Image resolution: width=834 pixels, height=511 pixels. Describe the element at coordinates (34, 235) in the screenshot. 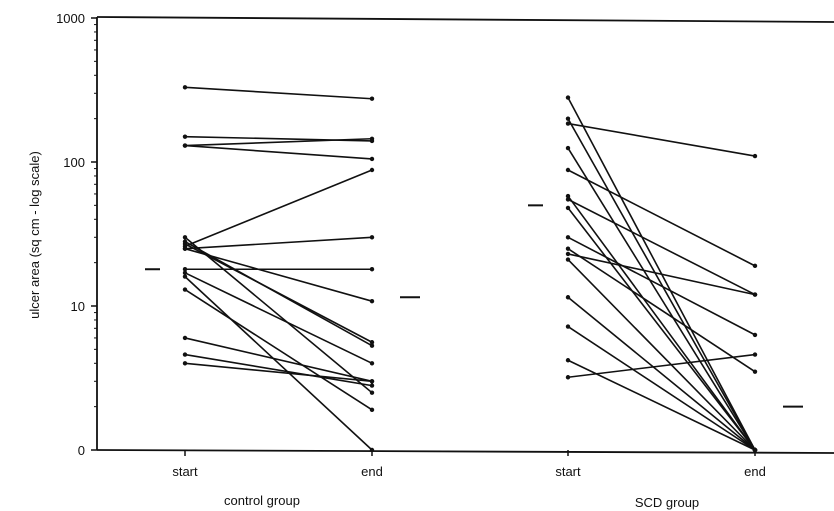

I see `y-axis-title: ulcer area (sq cm - log scale)` at that location.